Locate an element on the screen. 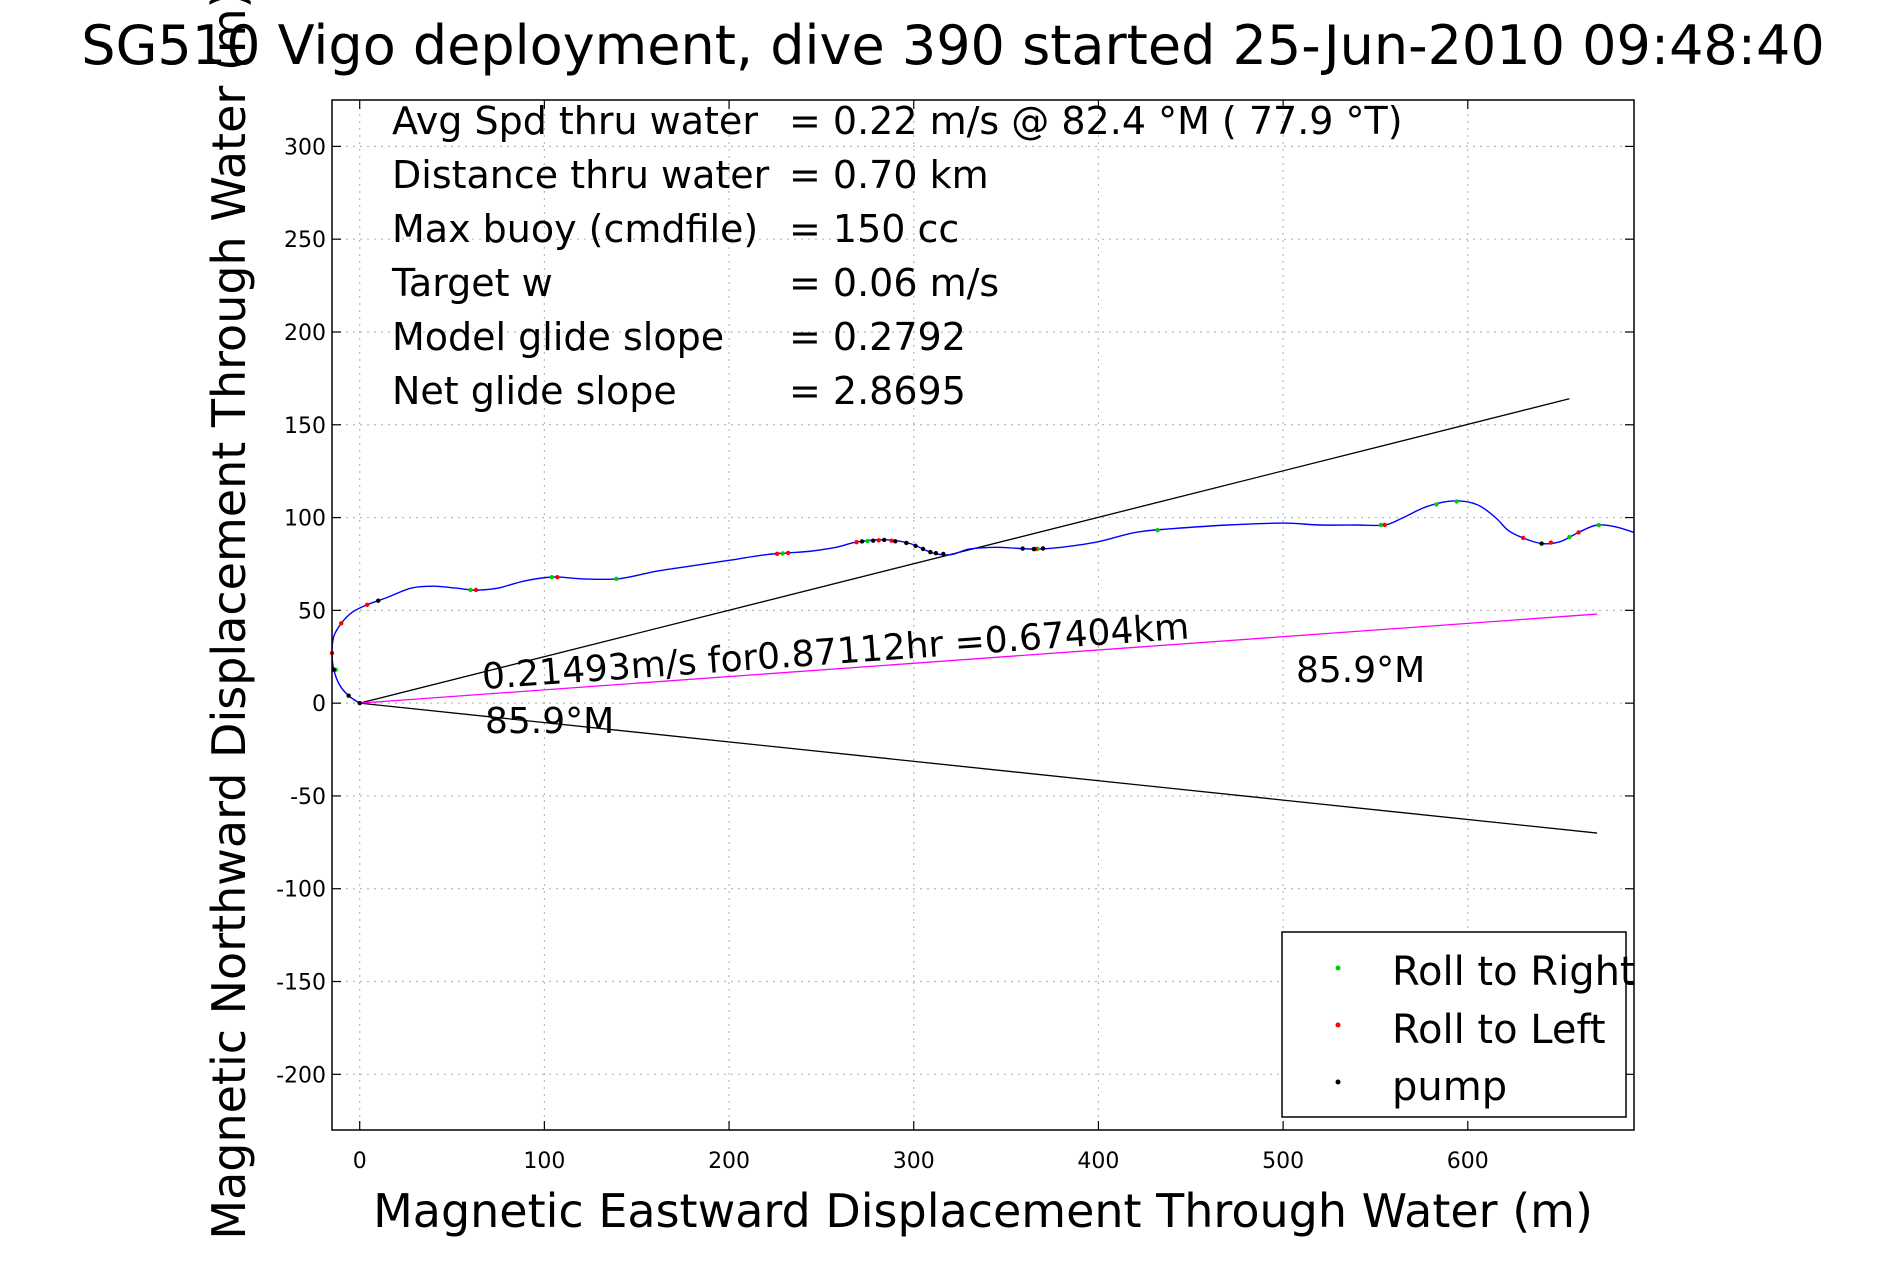 The width and height of the screenshot is (1891, 1262). reference-line-lower is located at coordinates (978, 768).